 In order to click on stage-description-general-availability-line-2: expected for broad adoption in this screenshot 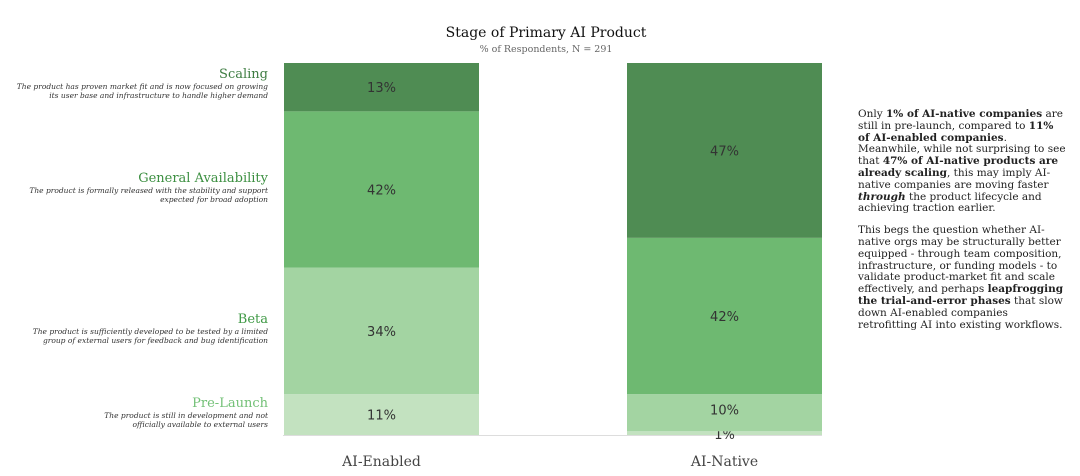, I will do `click(214, 200)`.